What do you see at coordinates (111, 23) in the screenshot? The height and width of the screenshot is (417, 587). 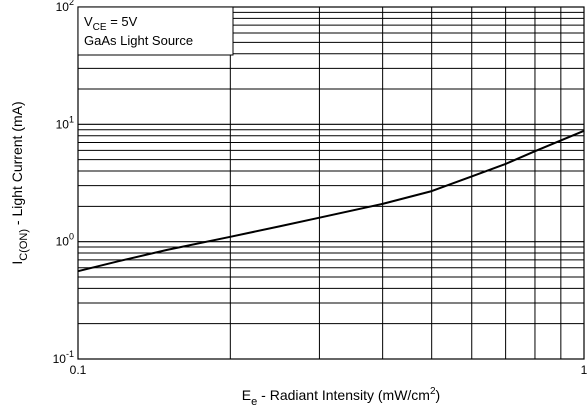 I see `condition-vce: VCE = 5V` at bounding box center [111, 23].